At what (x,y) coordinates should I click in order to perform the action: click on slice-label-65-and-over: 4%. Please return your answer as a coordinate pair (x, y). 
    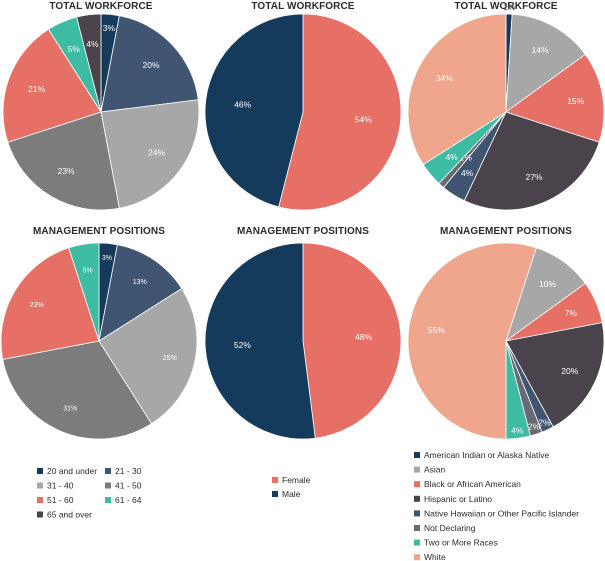
    Looking at the image, I should click on (92, 44).